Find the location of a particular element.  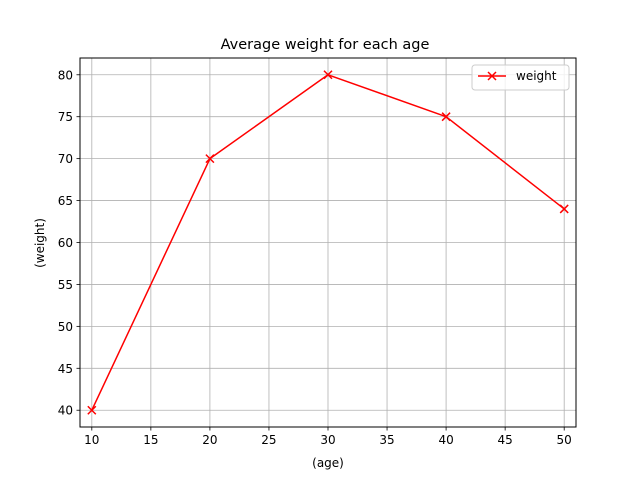

legend-label-weight: weight is located at coordinates (536, 76).